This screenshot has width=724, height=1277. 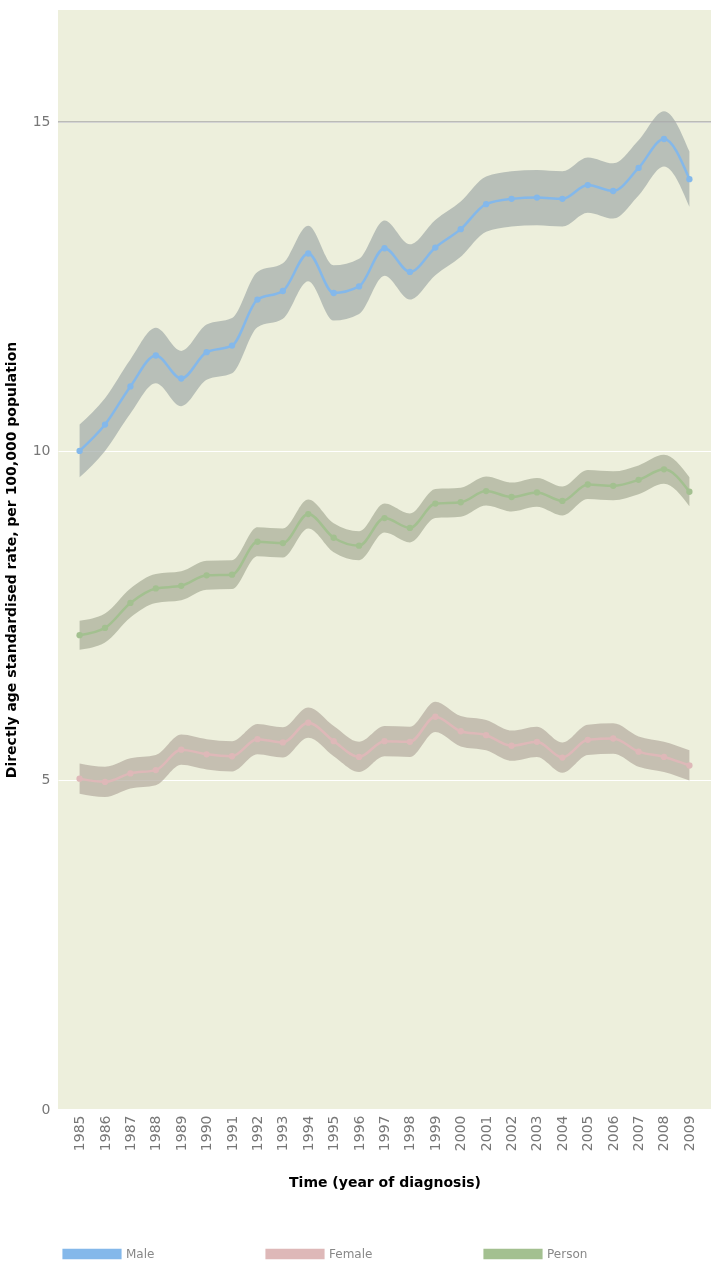 I want to click on x-tick-label: 1992, so click(x=256, y=1133).